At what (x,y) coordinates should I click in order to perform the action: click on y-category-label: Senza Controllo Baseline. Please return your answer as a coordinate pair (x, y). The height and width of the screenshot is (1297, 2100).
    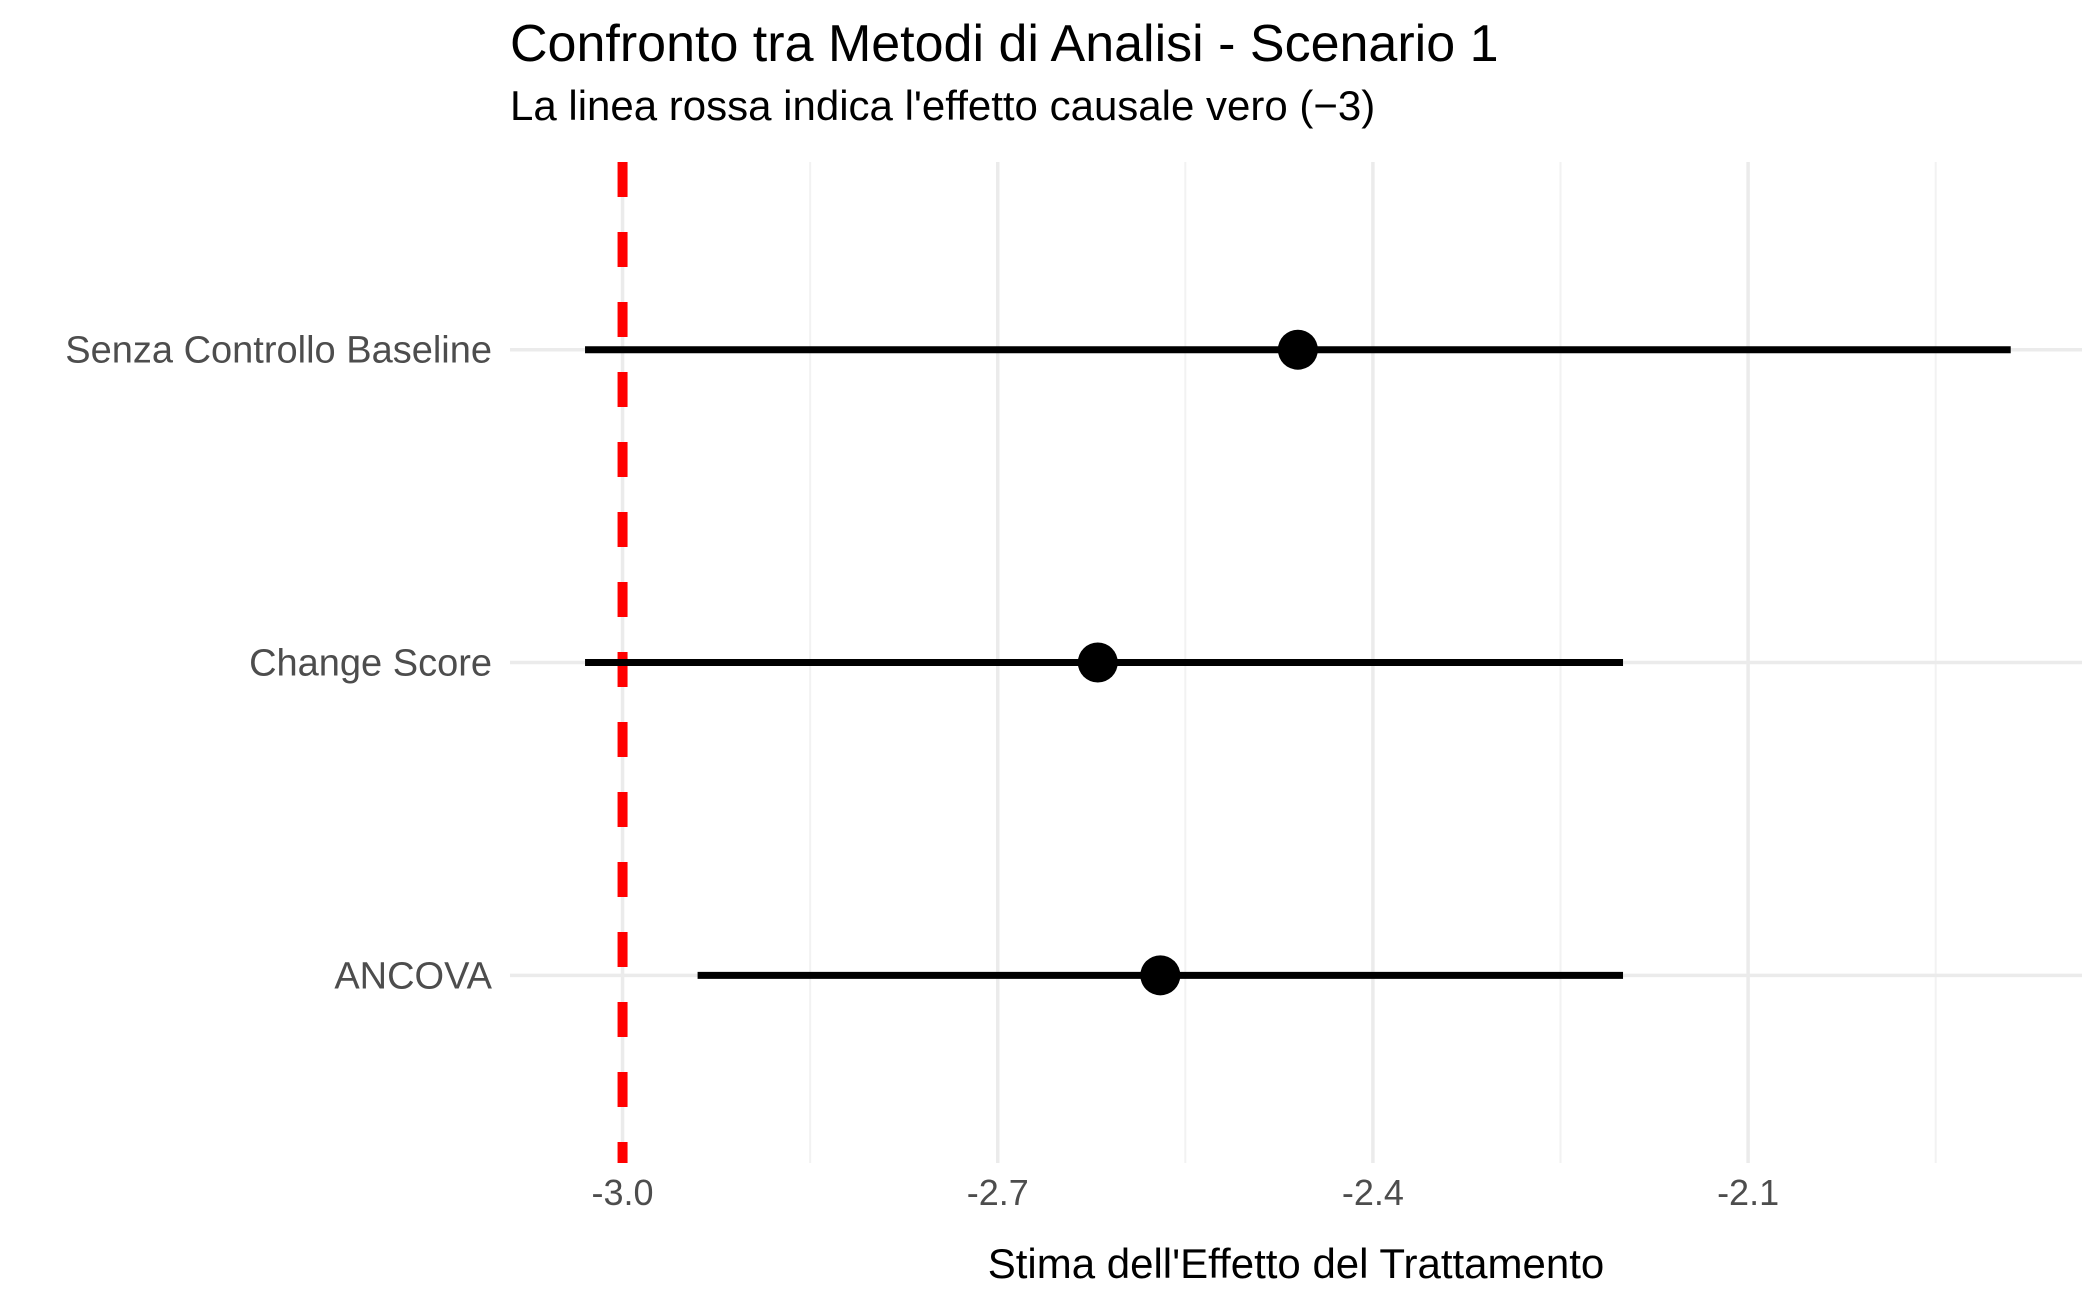
    Looking at the image, I should click on (278, 351).